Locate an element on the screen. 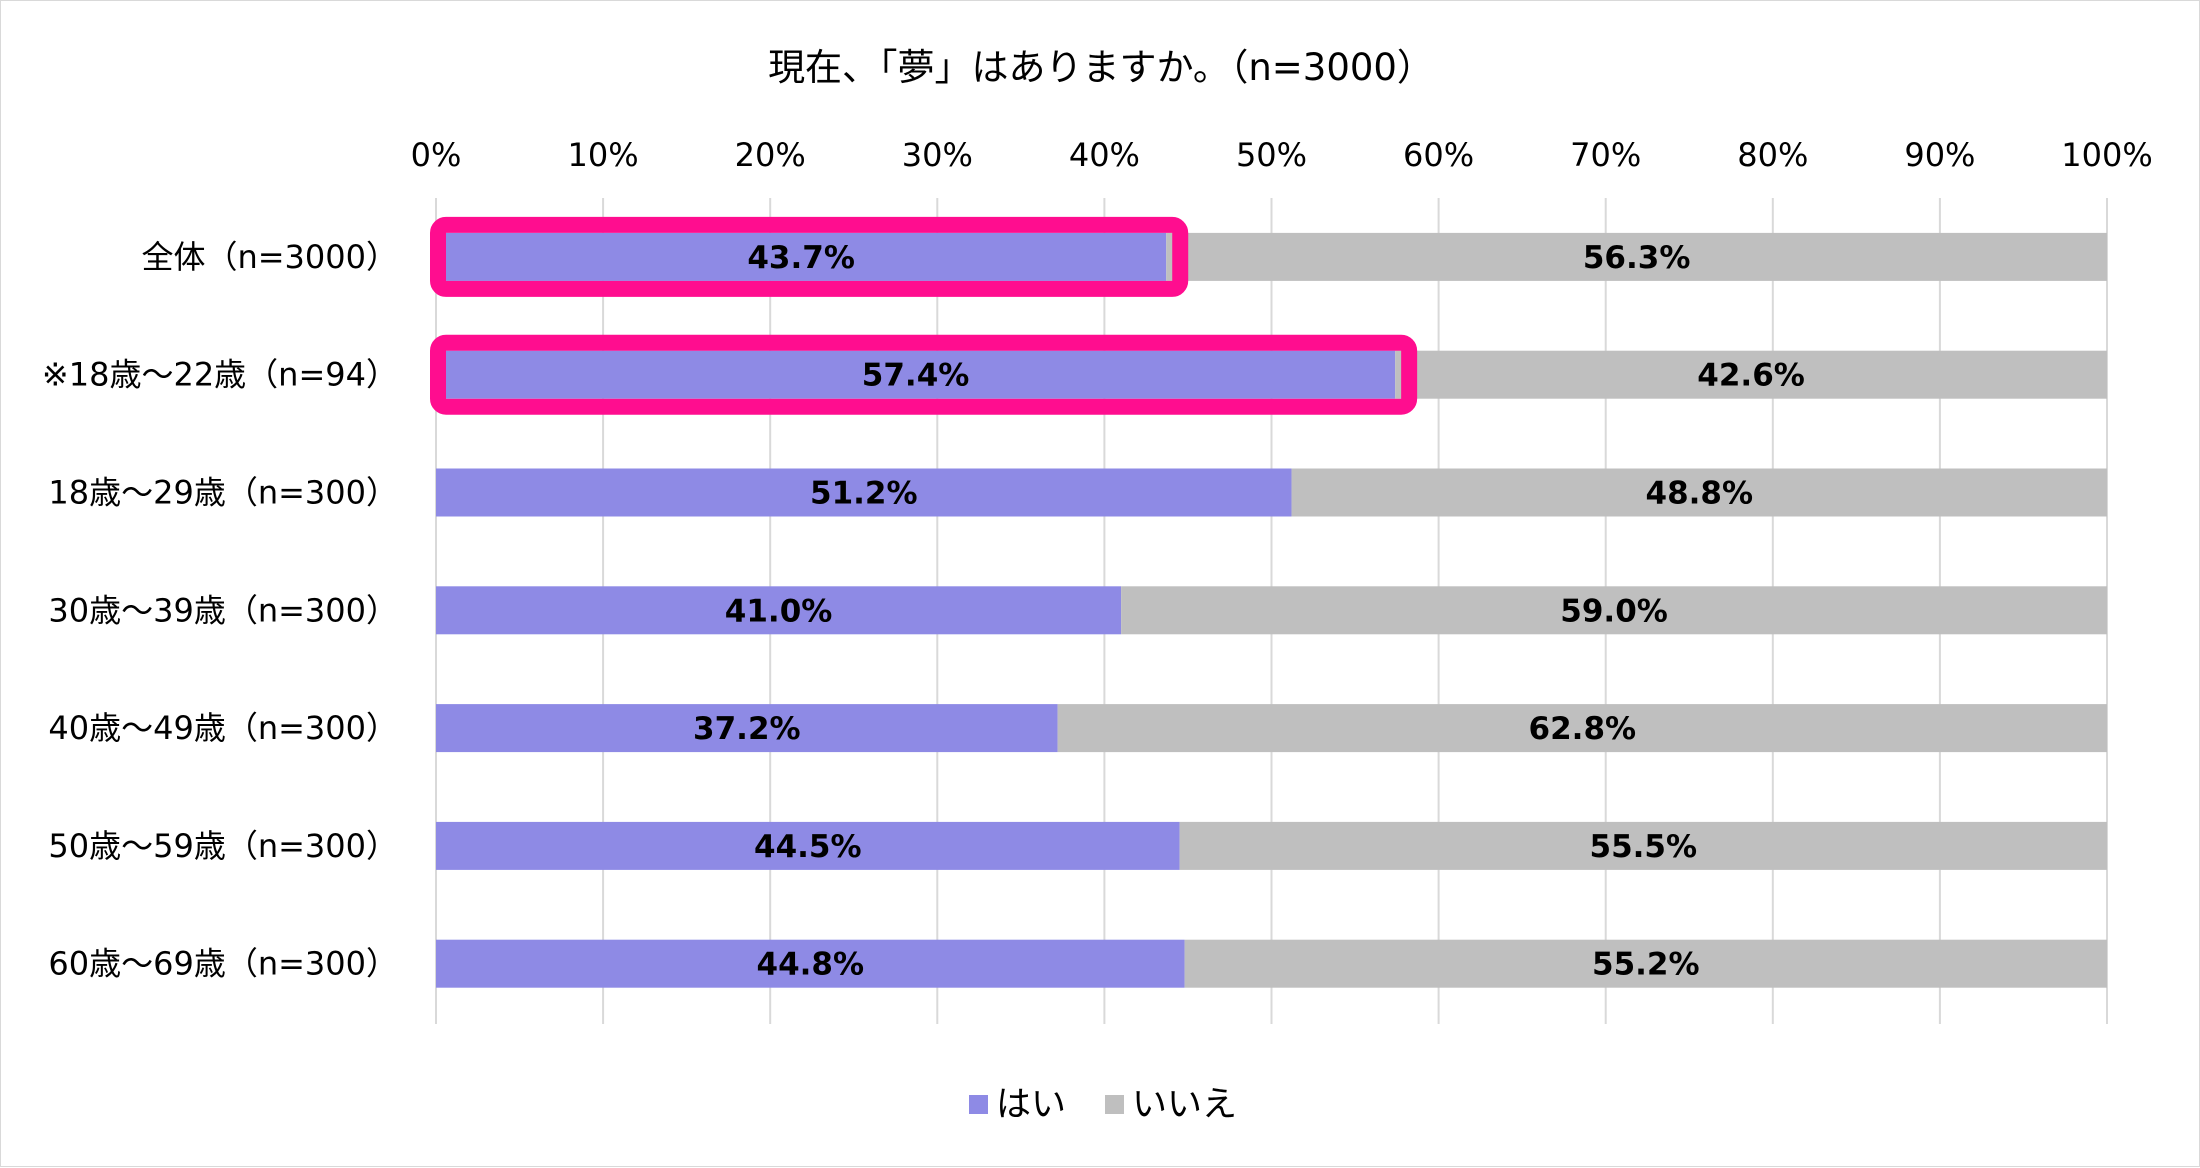 The height and width of the screenshot is (1168, 2200). x-tick-label: 60% is located at coordinates (1438, 155).